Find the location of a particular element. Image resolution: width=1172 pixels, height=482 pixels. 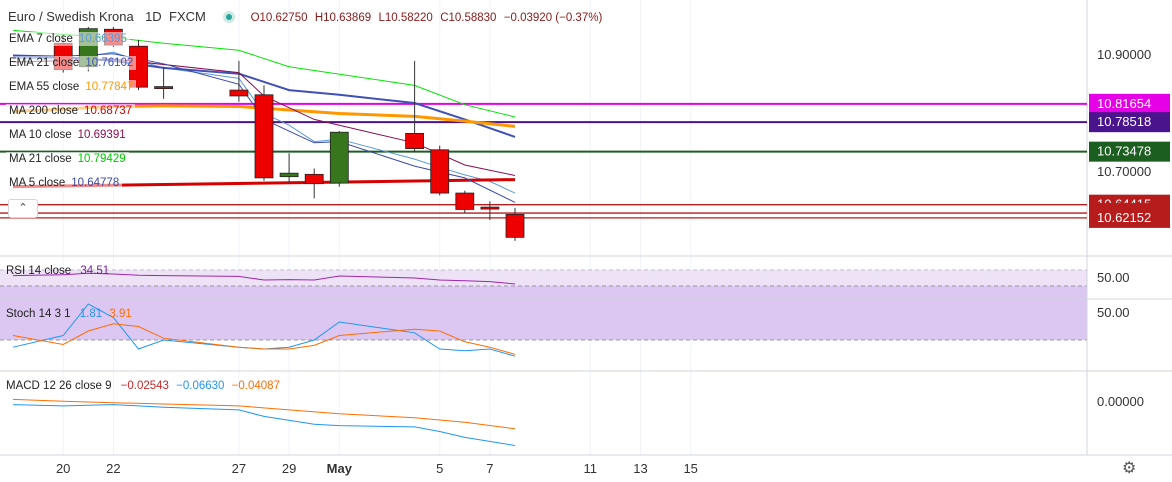

stoch-d-value: 3.91 is located at coordinates (120, 314).